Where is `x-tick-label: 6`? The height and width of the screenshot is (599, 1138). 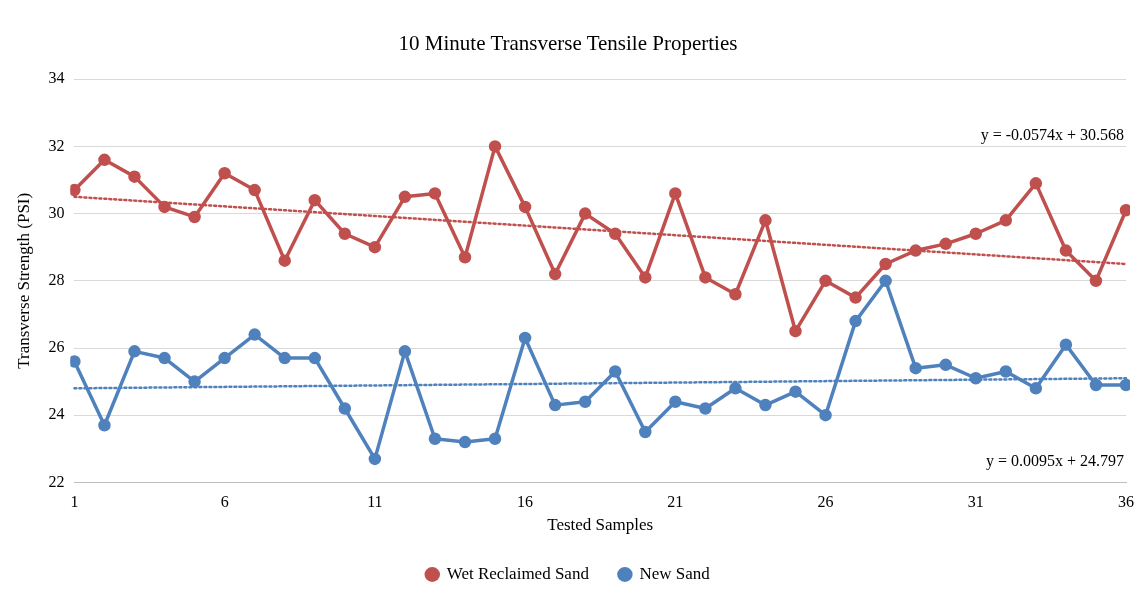
x-tick-label: 6 is located at coordinates (224, 502).